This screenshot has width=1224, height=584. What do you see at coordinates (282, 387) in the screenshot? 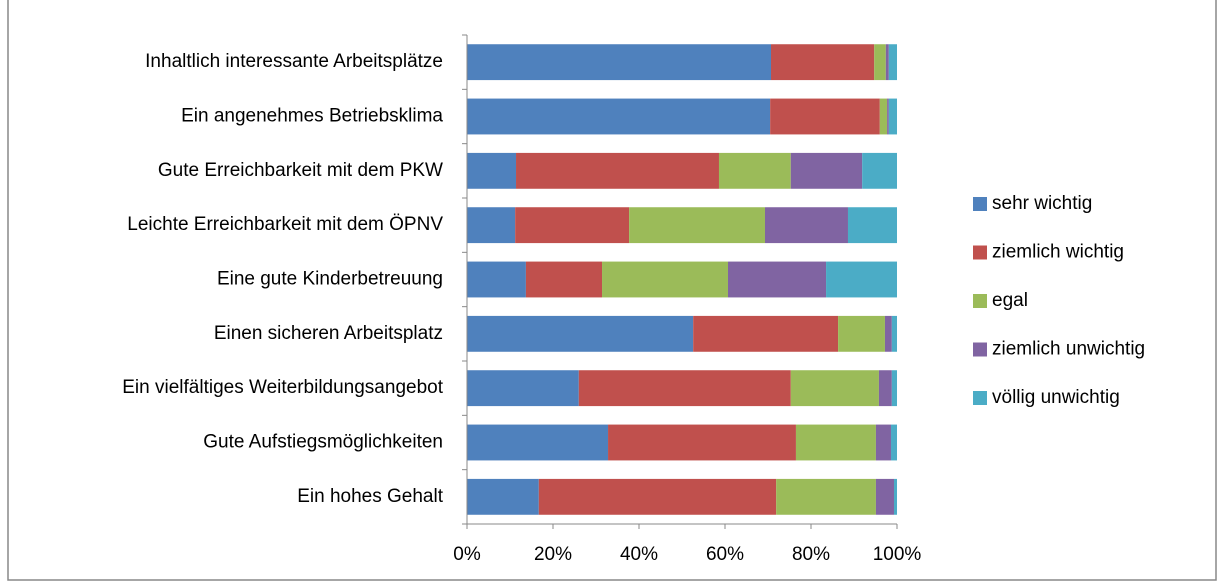
I see `y-tick-label: Ein vielfältiges Weiterbildungsangebot` at bounding box center [282, 387].